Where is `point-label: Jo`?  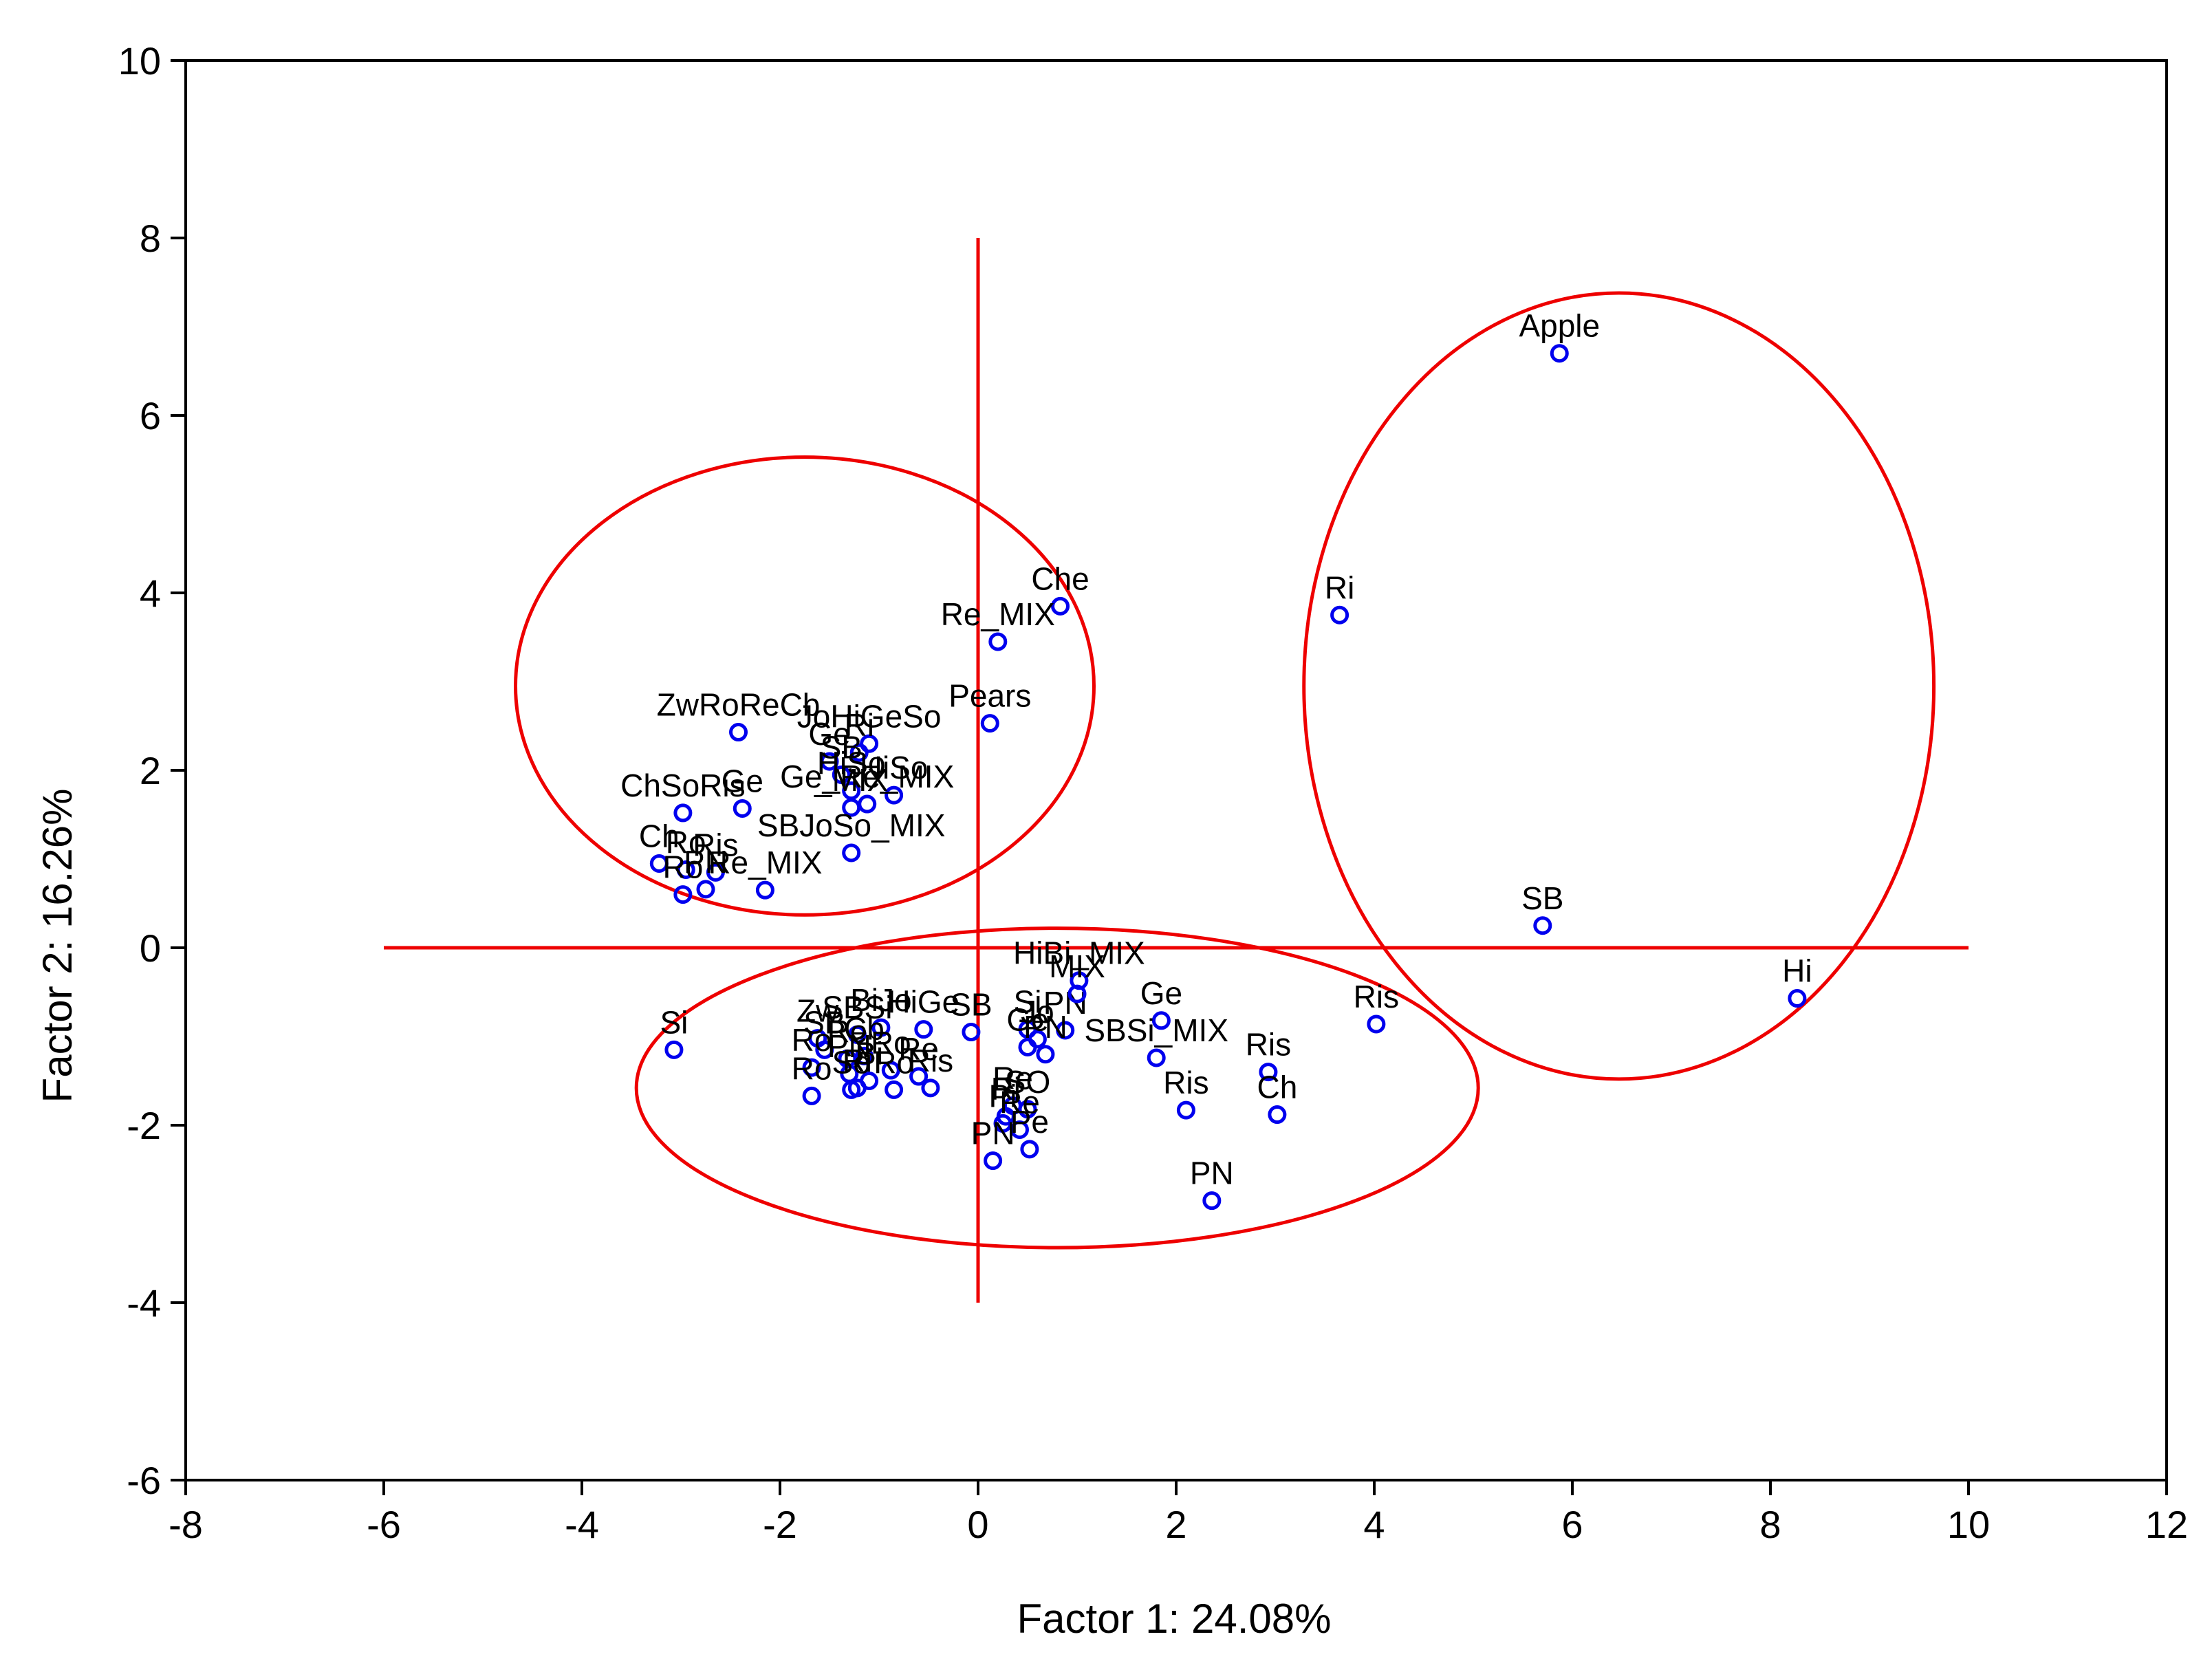 point-label: Jo is located at coordinates (1037, 1012).